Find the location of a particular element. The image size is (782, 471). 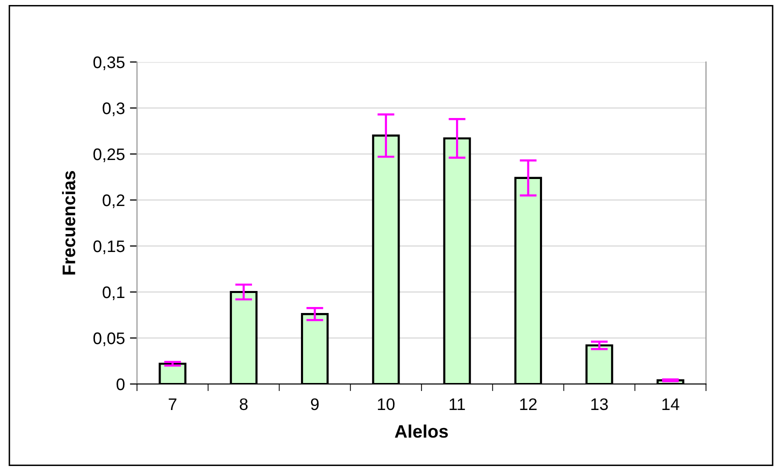

y-tick-label: 0,1 is located at coordinates (113, 293).